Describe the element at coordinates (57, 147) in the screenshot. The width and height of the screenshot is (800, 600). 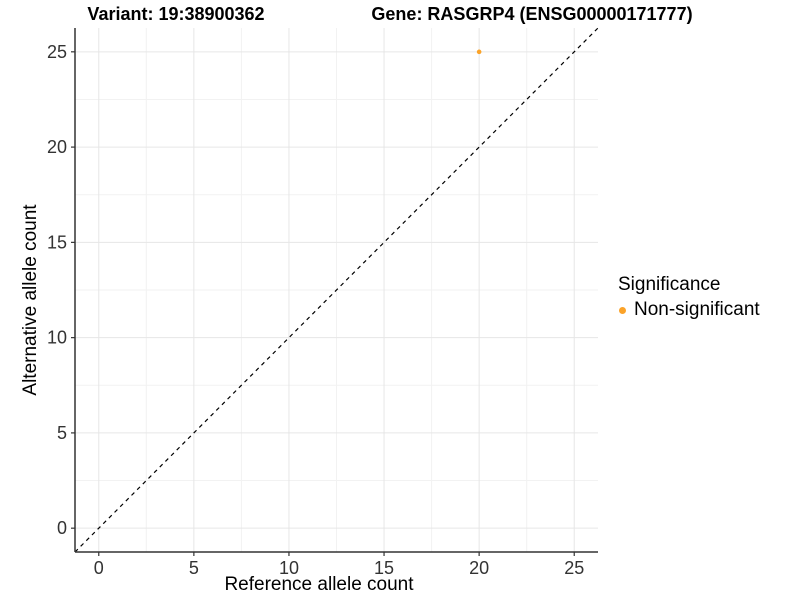
I see `y-tick-label: 20` at that location.